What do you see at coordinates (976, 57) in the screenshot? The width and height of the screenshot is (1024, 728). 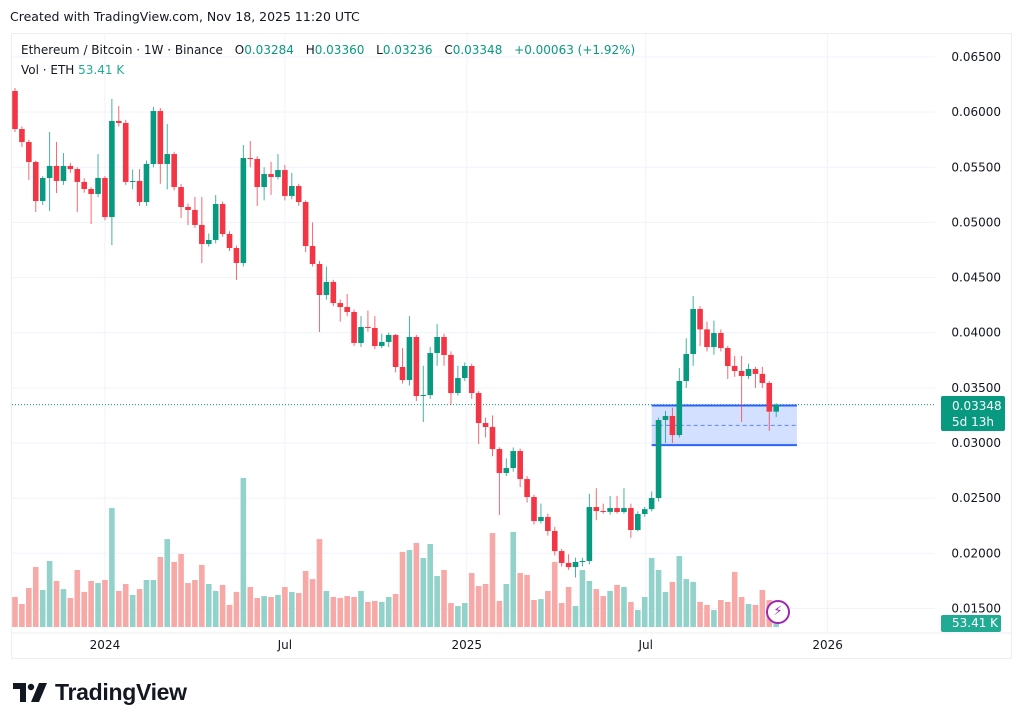 I see `price-tick-label: 0.06500` at bounding box center [976, 57].